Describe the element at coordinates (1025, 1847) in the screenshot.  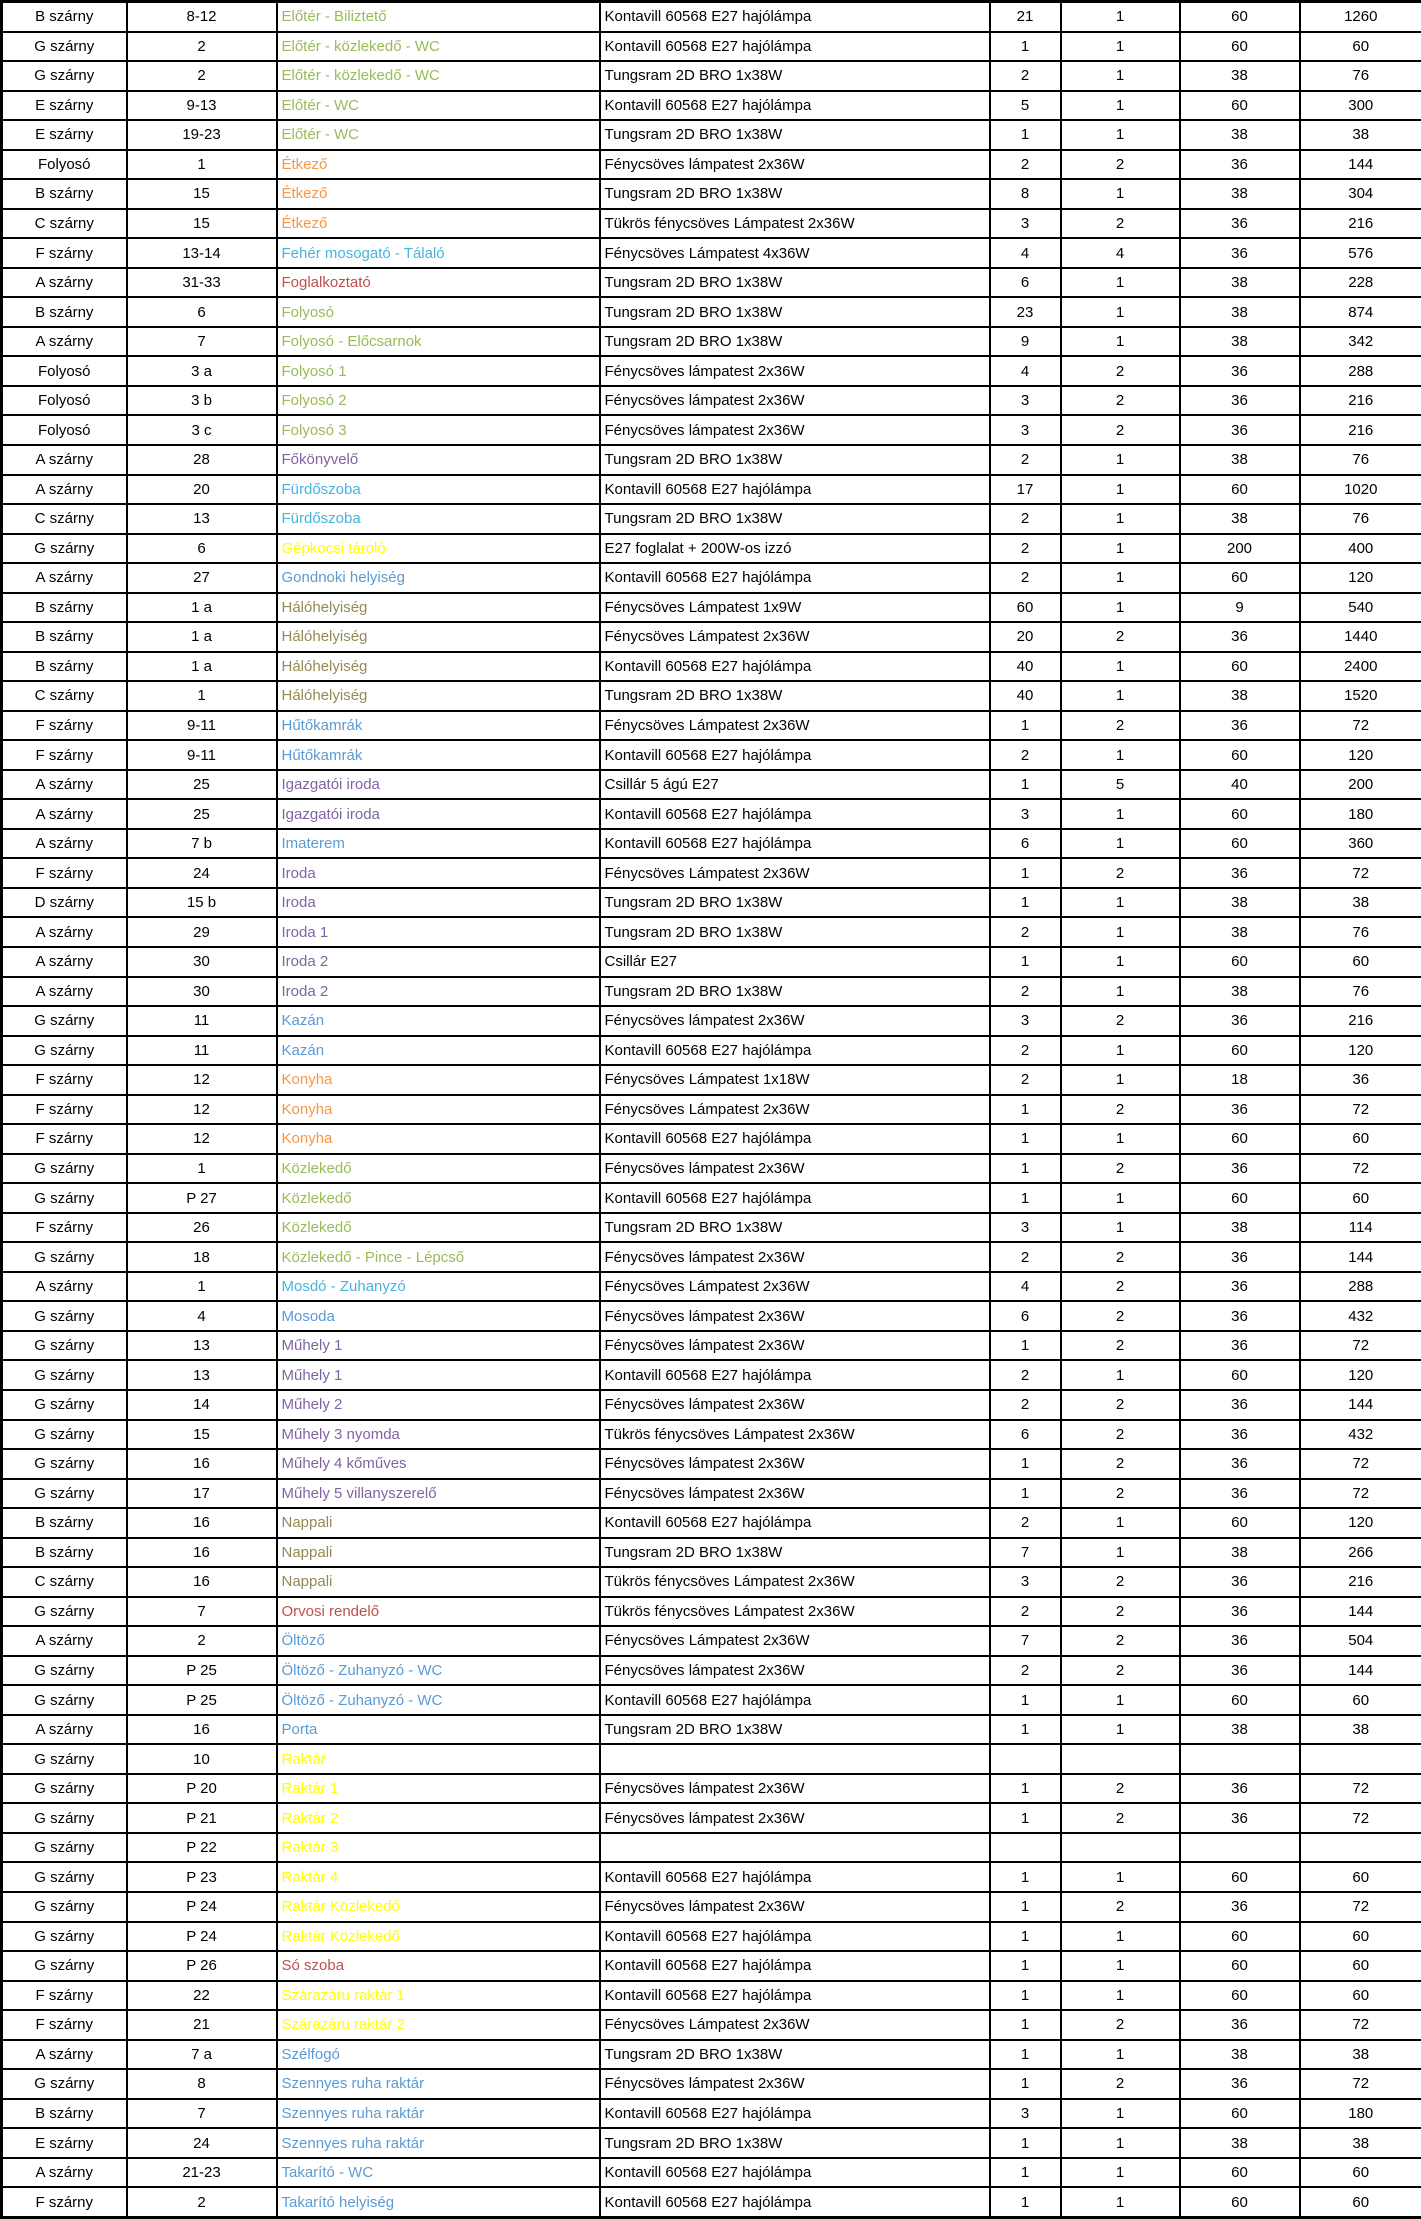
I see `cell-fixture-count` at that location.